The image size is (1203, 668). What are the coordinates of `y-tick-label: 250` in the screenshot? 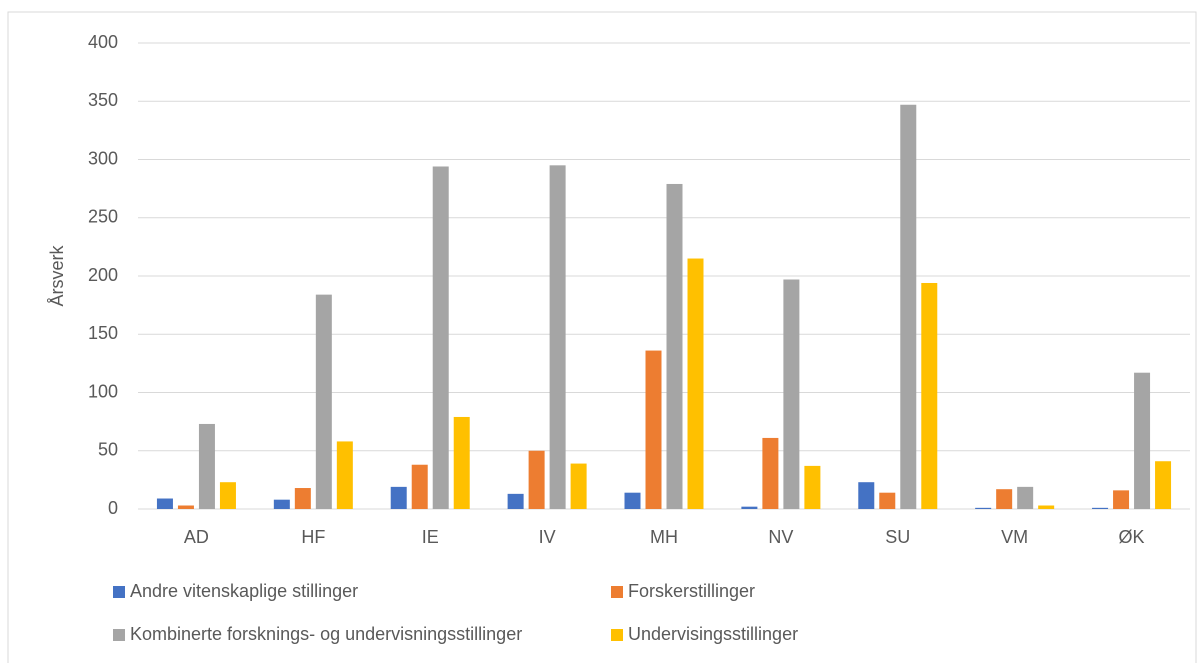 It's located at (103, 217).